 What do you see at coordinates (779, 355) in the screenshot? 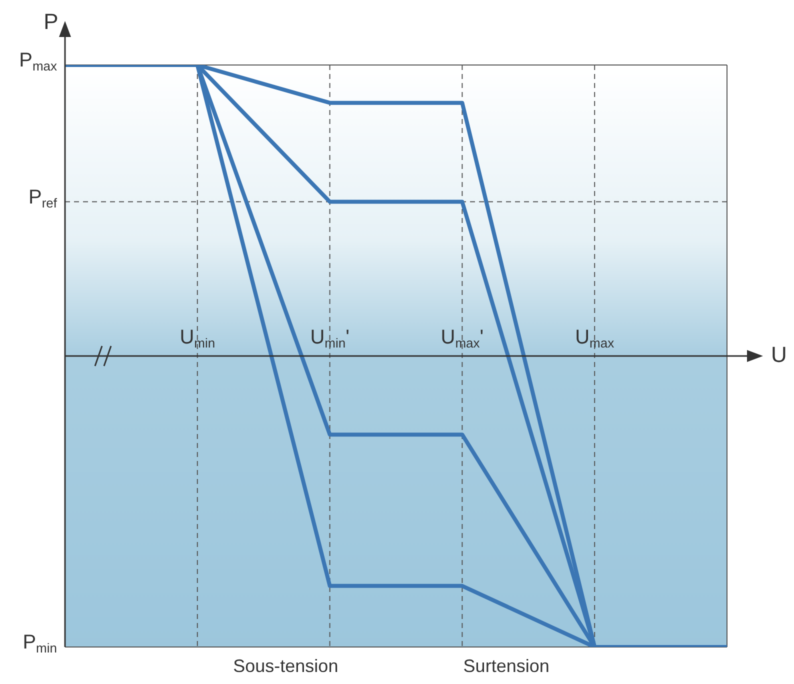
I see `x-axis-title: U` at bounding box center [779, 355].